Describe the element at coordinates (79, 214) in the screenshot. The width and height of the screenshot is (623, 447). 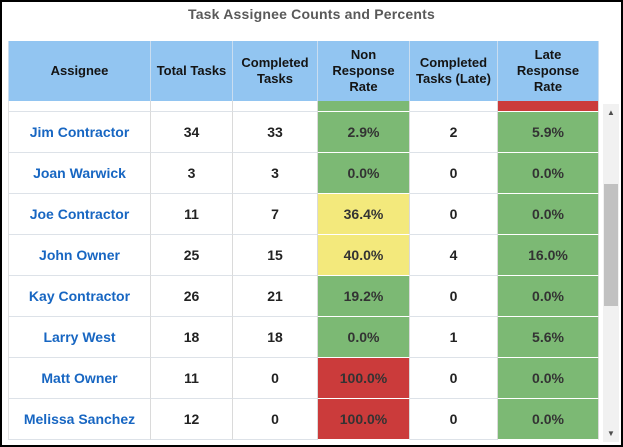
I see `assignee-link: Joe Contractor` at that location.